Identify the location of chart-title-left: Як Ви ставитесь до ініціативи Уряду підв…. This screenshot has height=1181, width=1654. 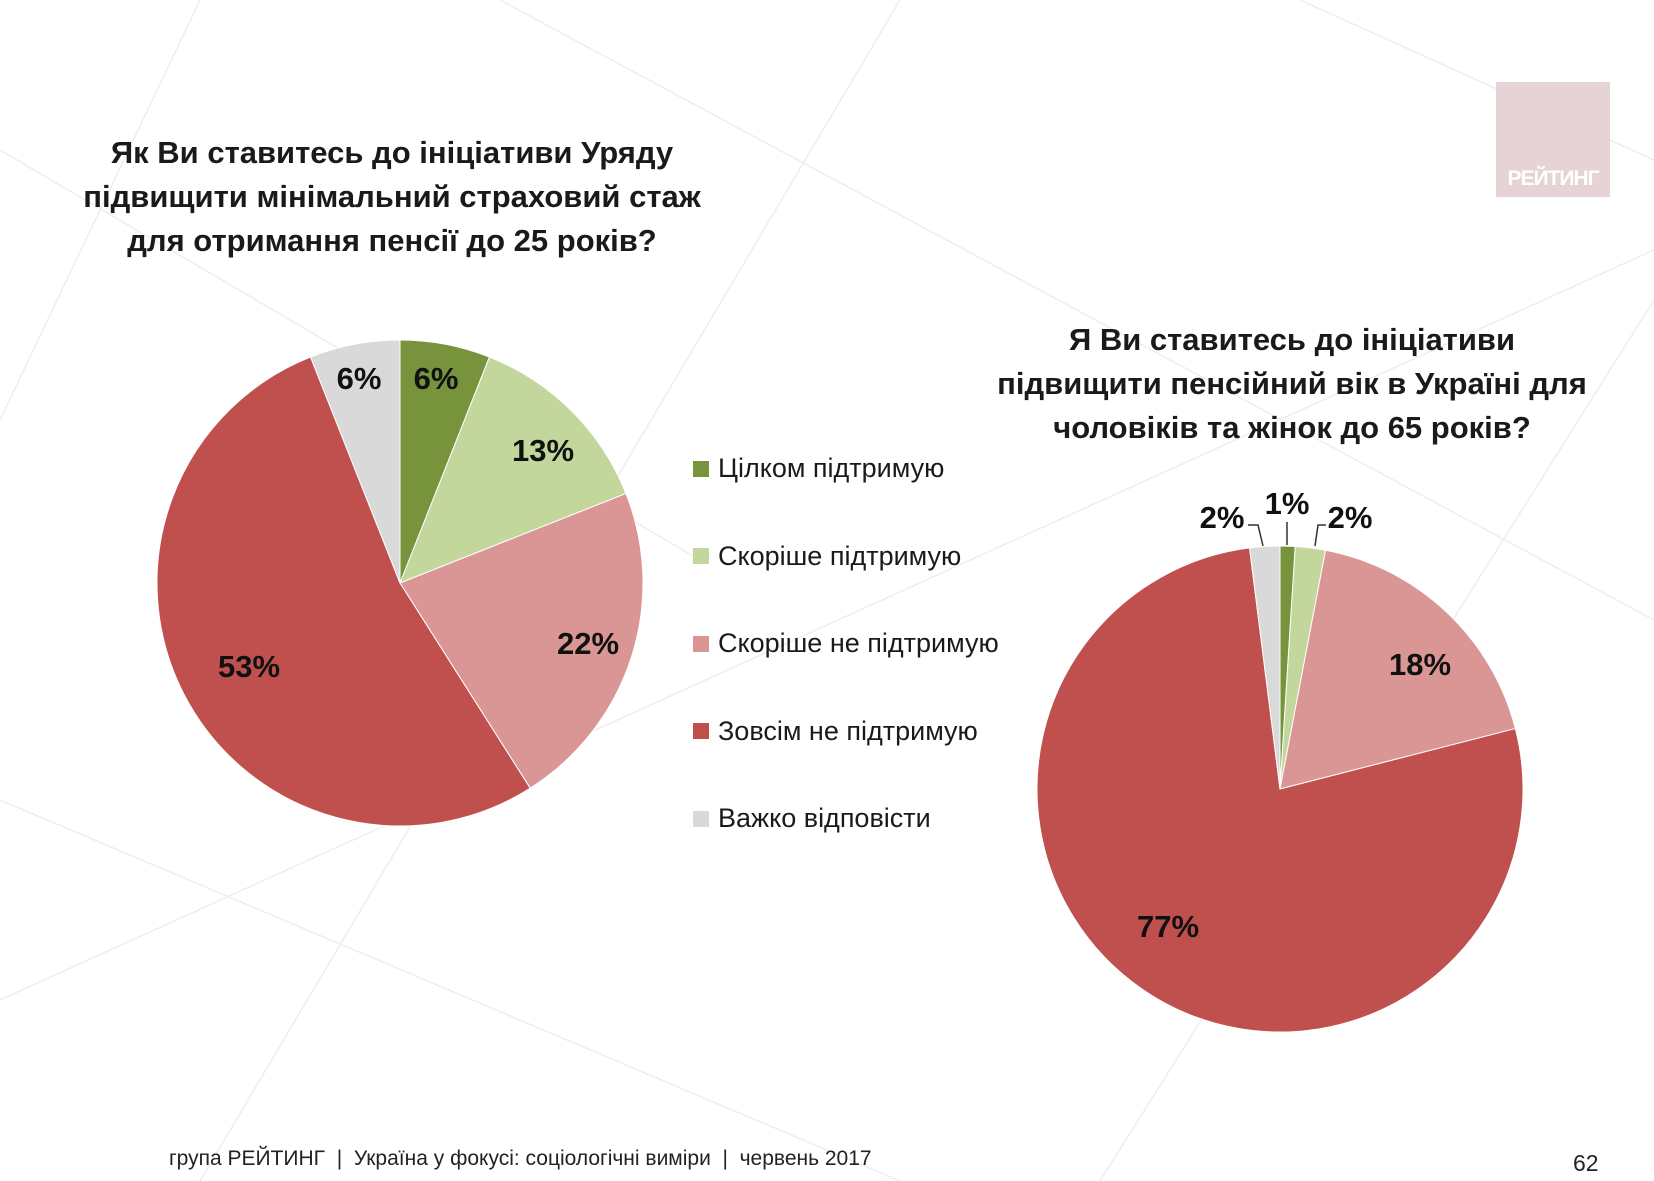
(392, 197).